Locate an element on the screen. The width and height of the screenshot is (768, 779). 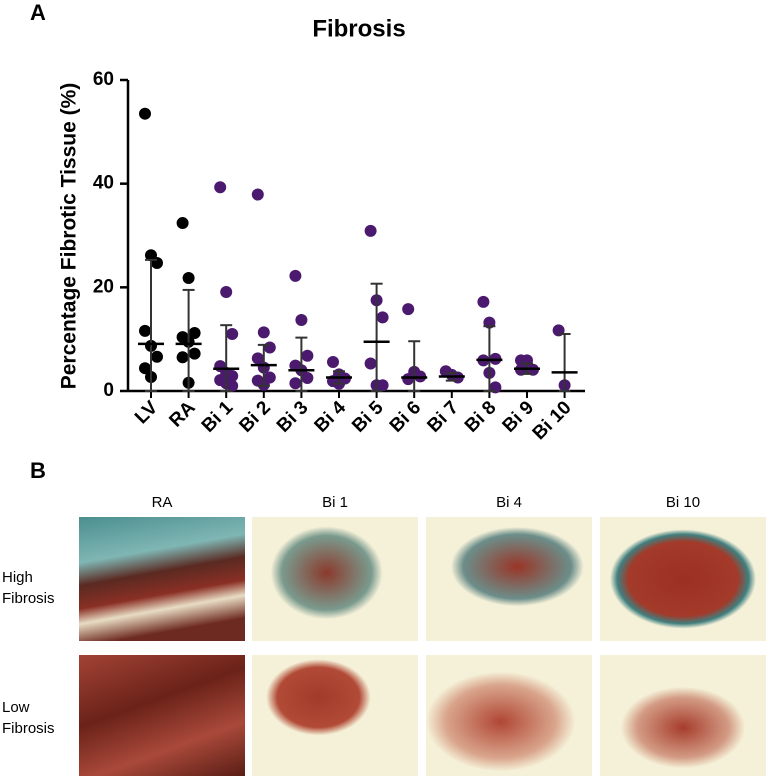
column-label: Bi 4 is located at coordinates (509, 502).